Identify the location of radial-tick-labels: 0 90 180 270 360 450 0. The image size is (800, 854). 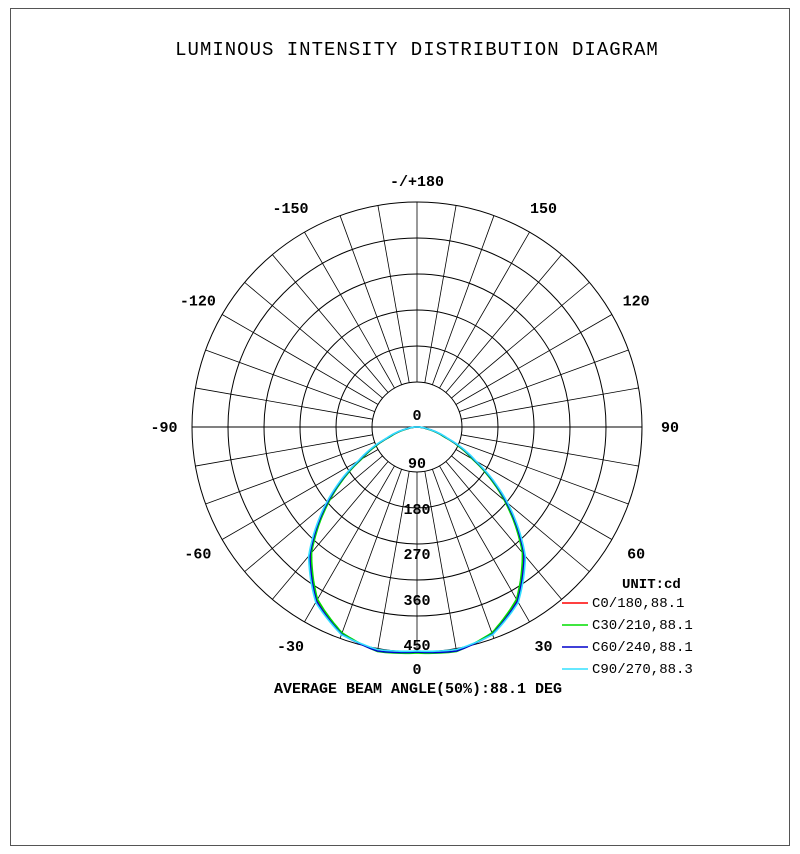
(416, 543).